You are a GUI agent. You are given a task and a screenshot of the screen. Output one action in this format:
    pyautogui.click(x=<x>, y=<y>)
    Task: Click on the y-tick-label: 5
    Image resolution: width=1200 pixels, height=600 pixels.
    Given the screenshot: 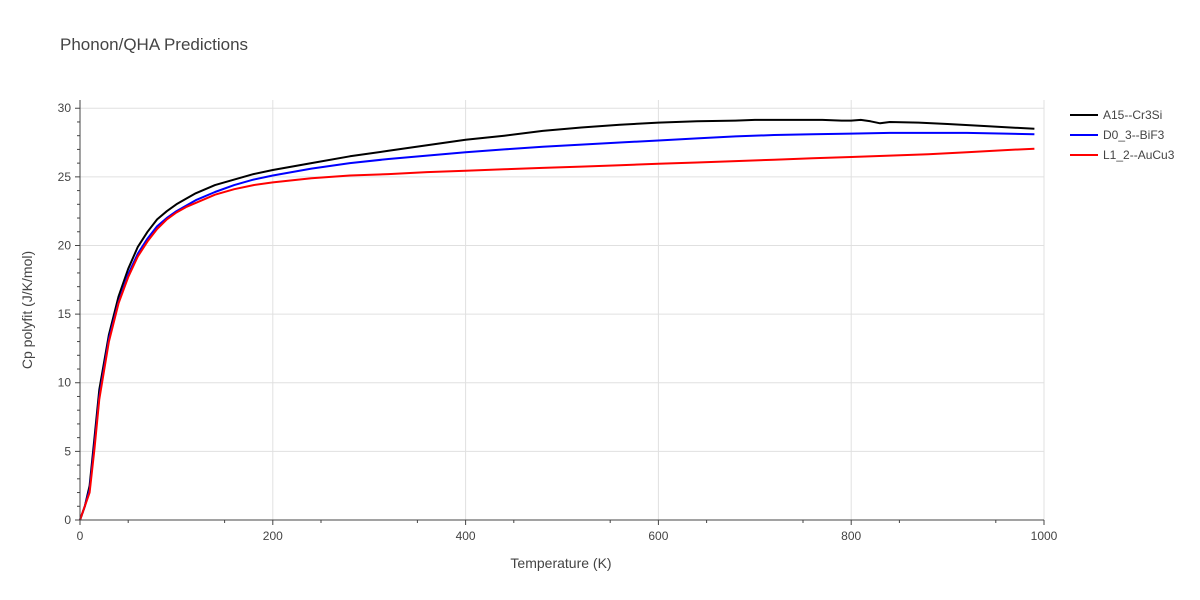 What is the action you would take?
    pyautogui.click(x=67, y=451)
    